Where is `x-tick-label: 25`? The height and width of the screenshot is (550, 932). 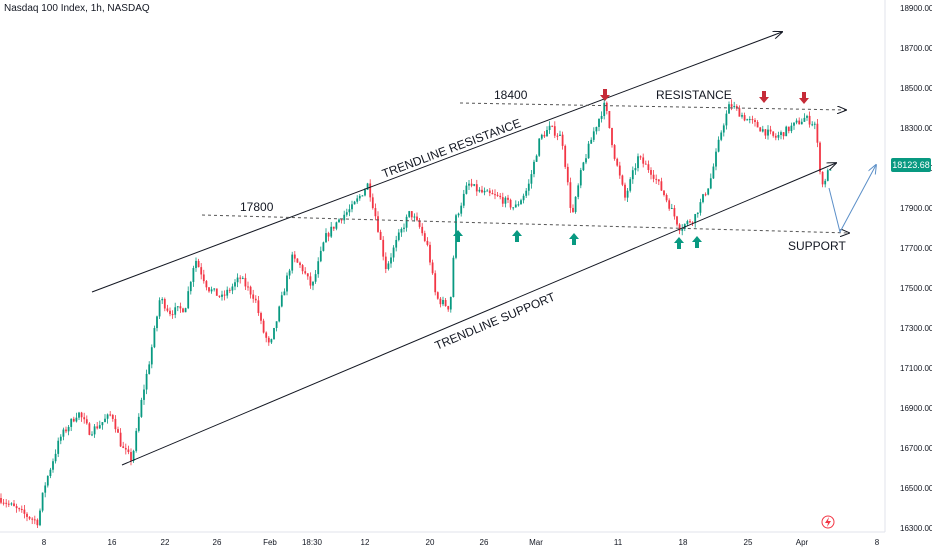
x-tick-label: 25 is located at coordinates (748, 542).